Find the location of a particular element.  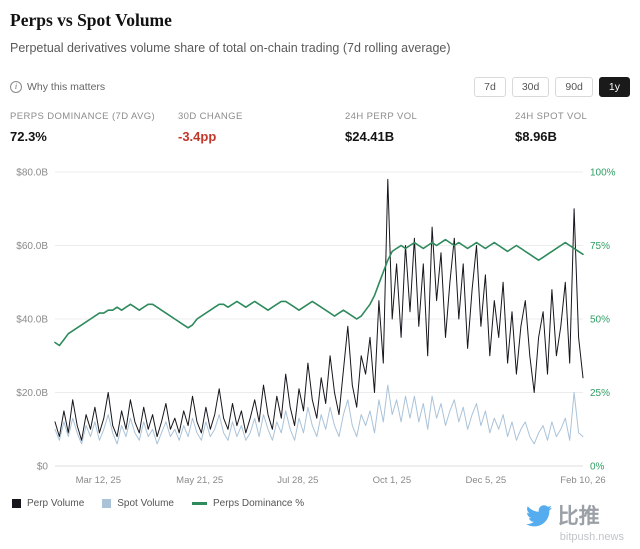

svg-text: $60.0B is located at coordinates (32, 246).